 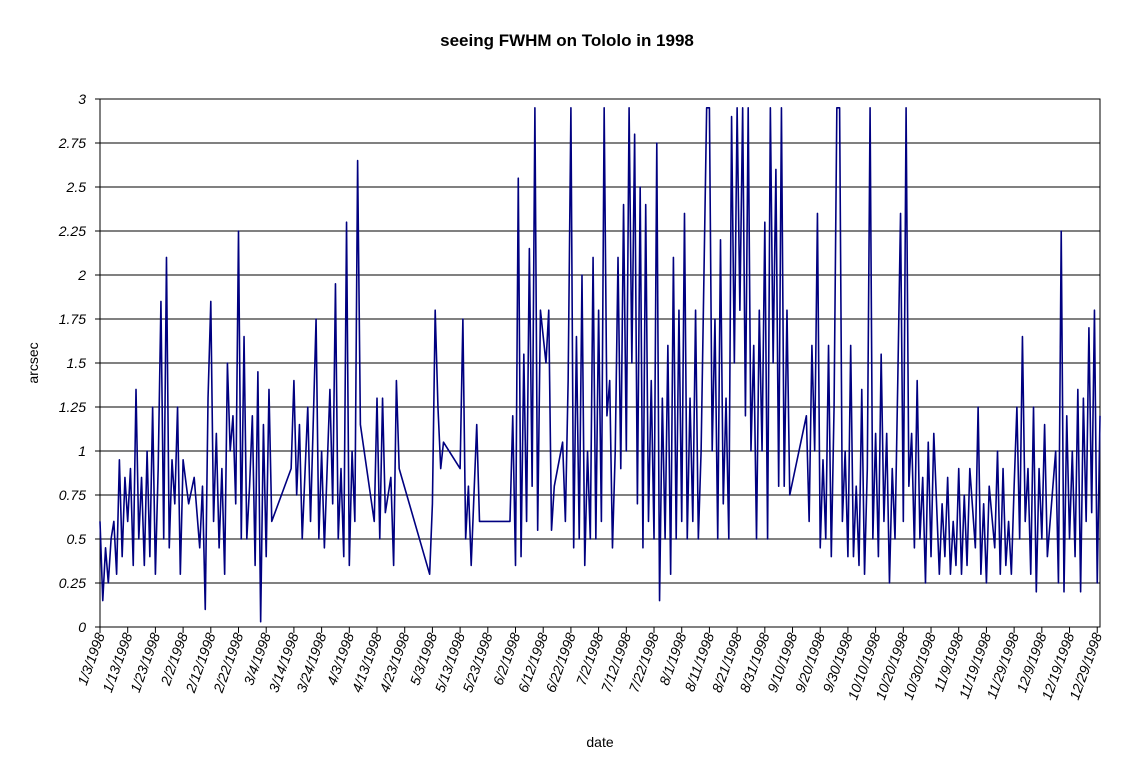 What do you see at coordinates (72, 231) in the screenshot?
I see `y-tick-label: 2.25` at bounding box center [72, 231].